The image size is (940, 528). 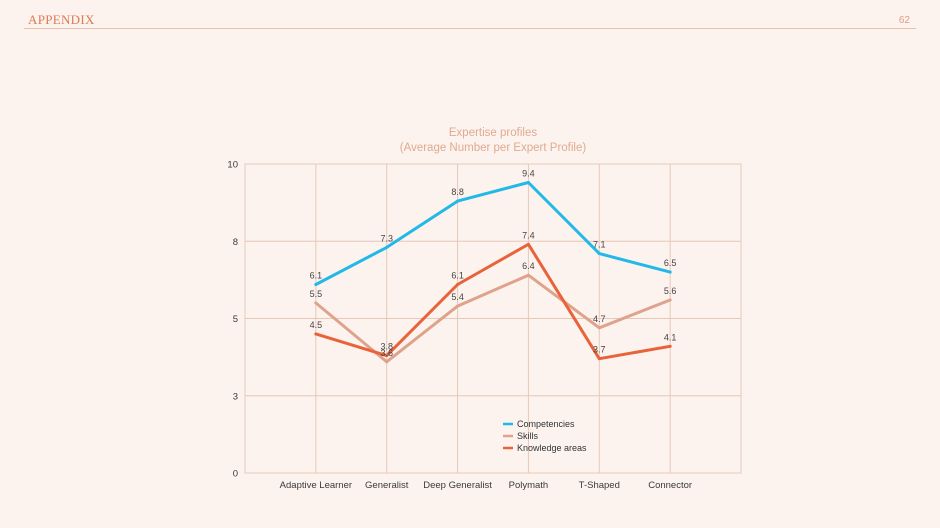 What do you see at coordinates (599, 245) in the screenshot?
I see `data-label: 7.1` at bounding box center [599, 245].